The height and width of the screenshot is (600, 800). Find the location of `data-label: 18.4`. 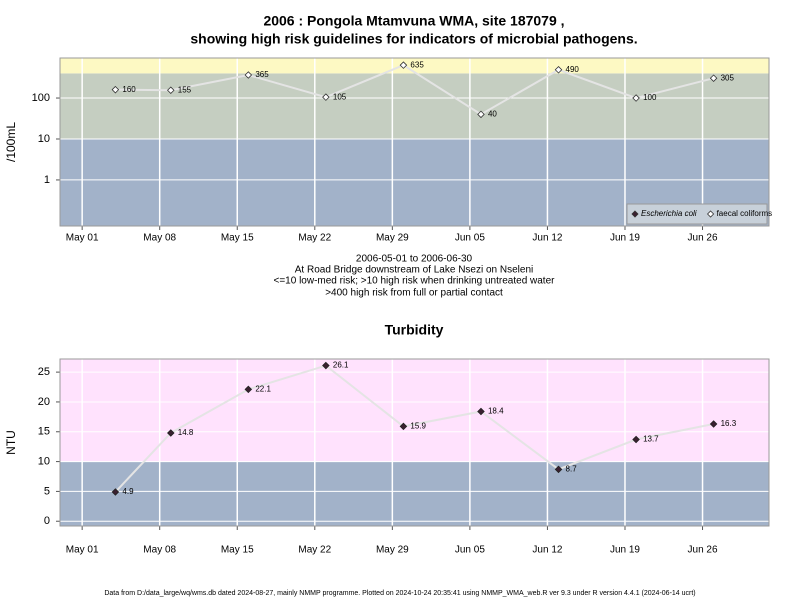

data-label: 18.4 is located at coordinates (496, 411).